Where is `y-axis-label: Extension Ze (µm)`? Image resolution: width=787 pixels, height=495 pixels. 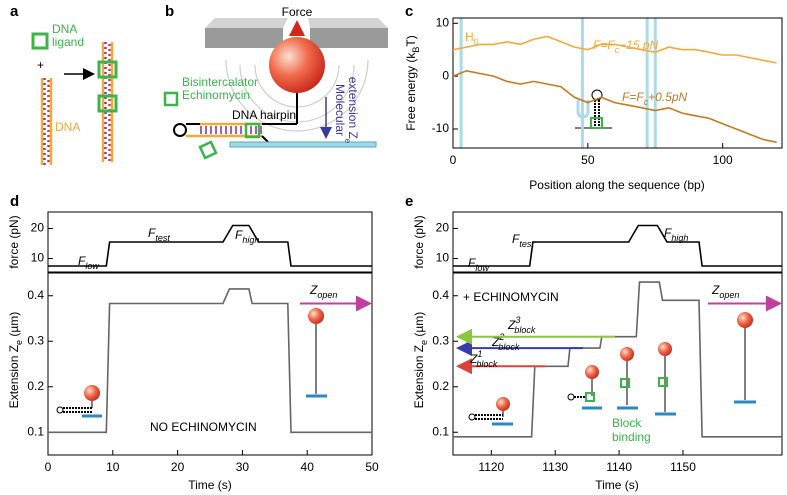 y-axis-label: Extension Ze (µm) is located at coordinates (15, 360).